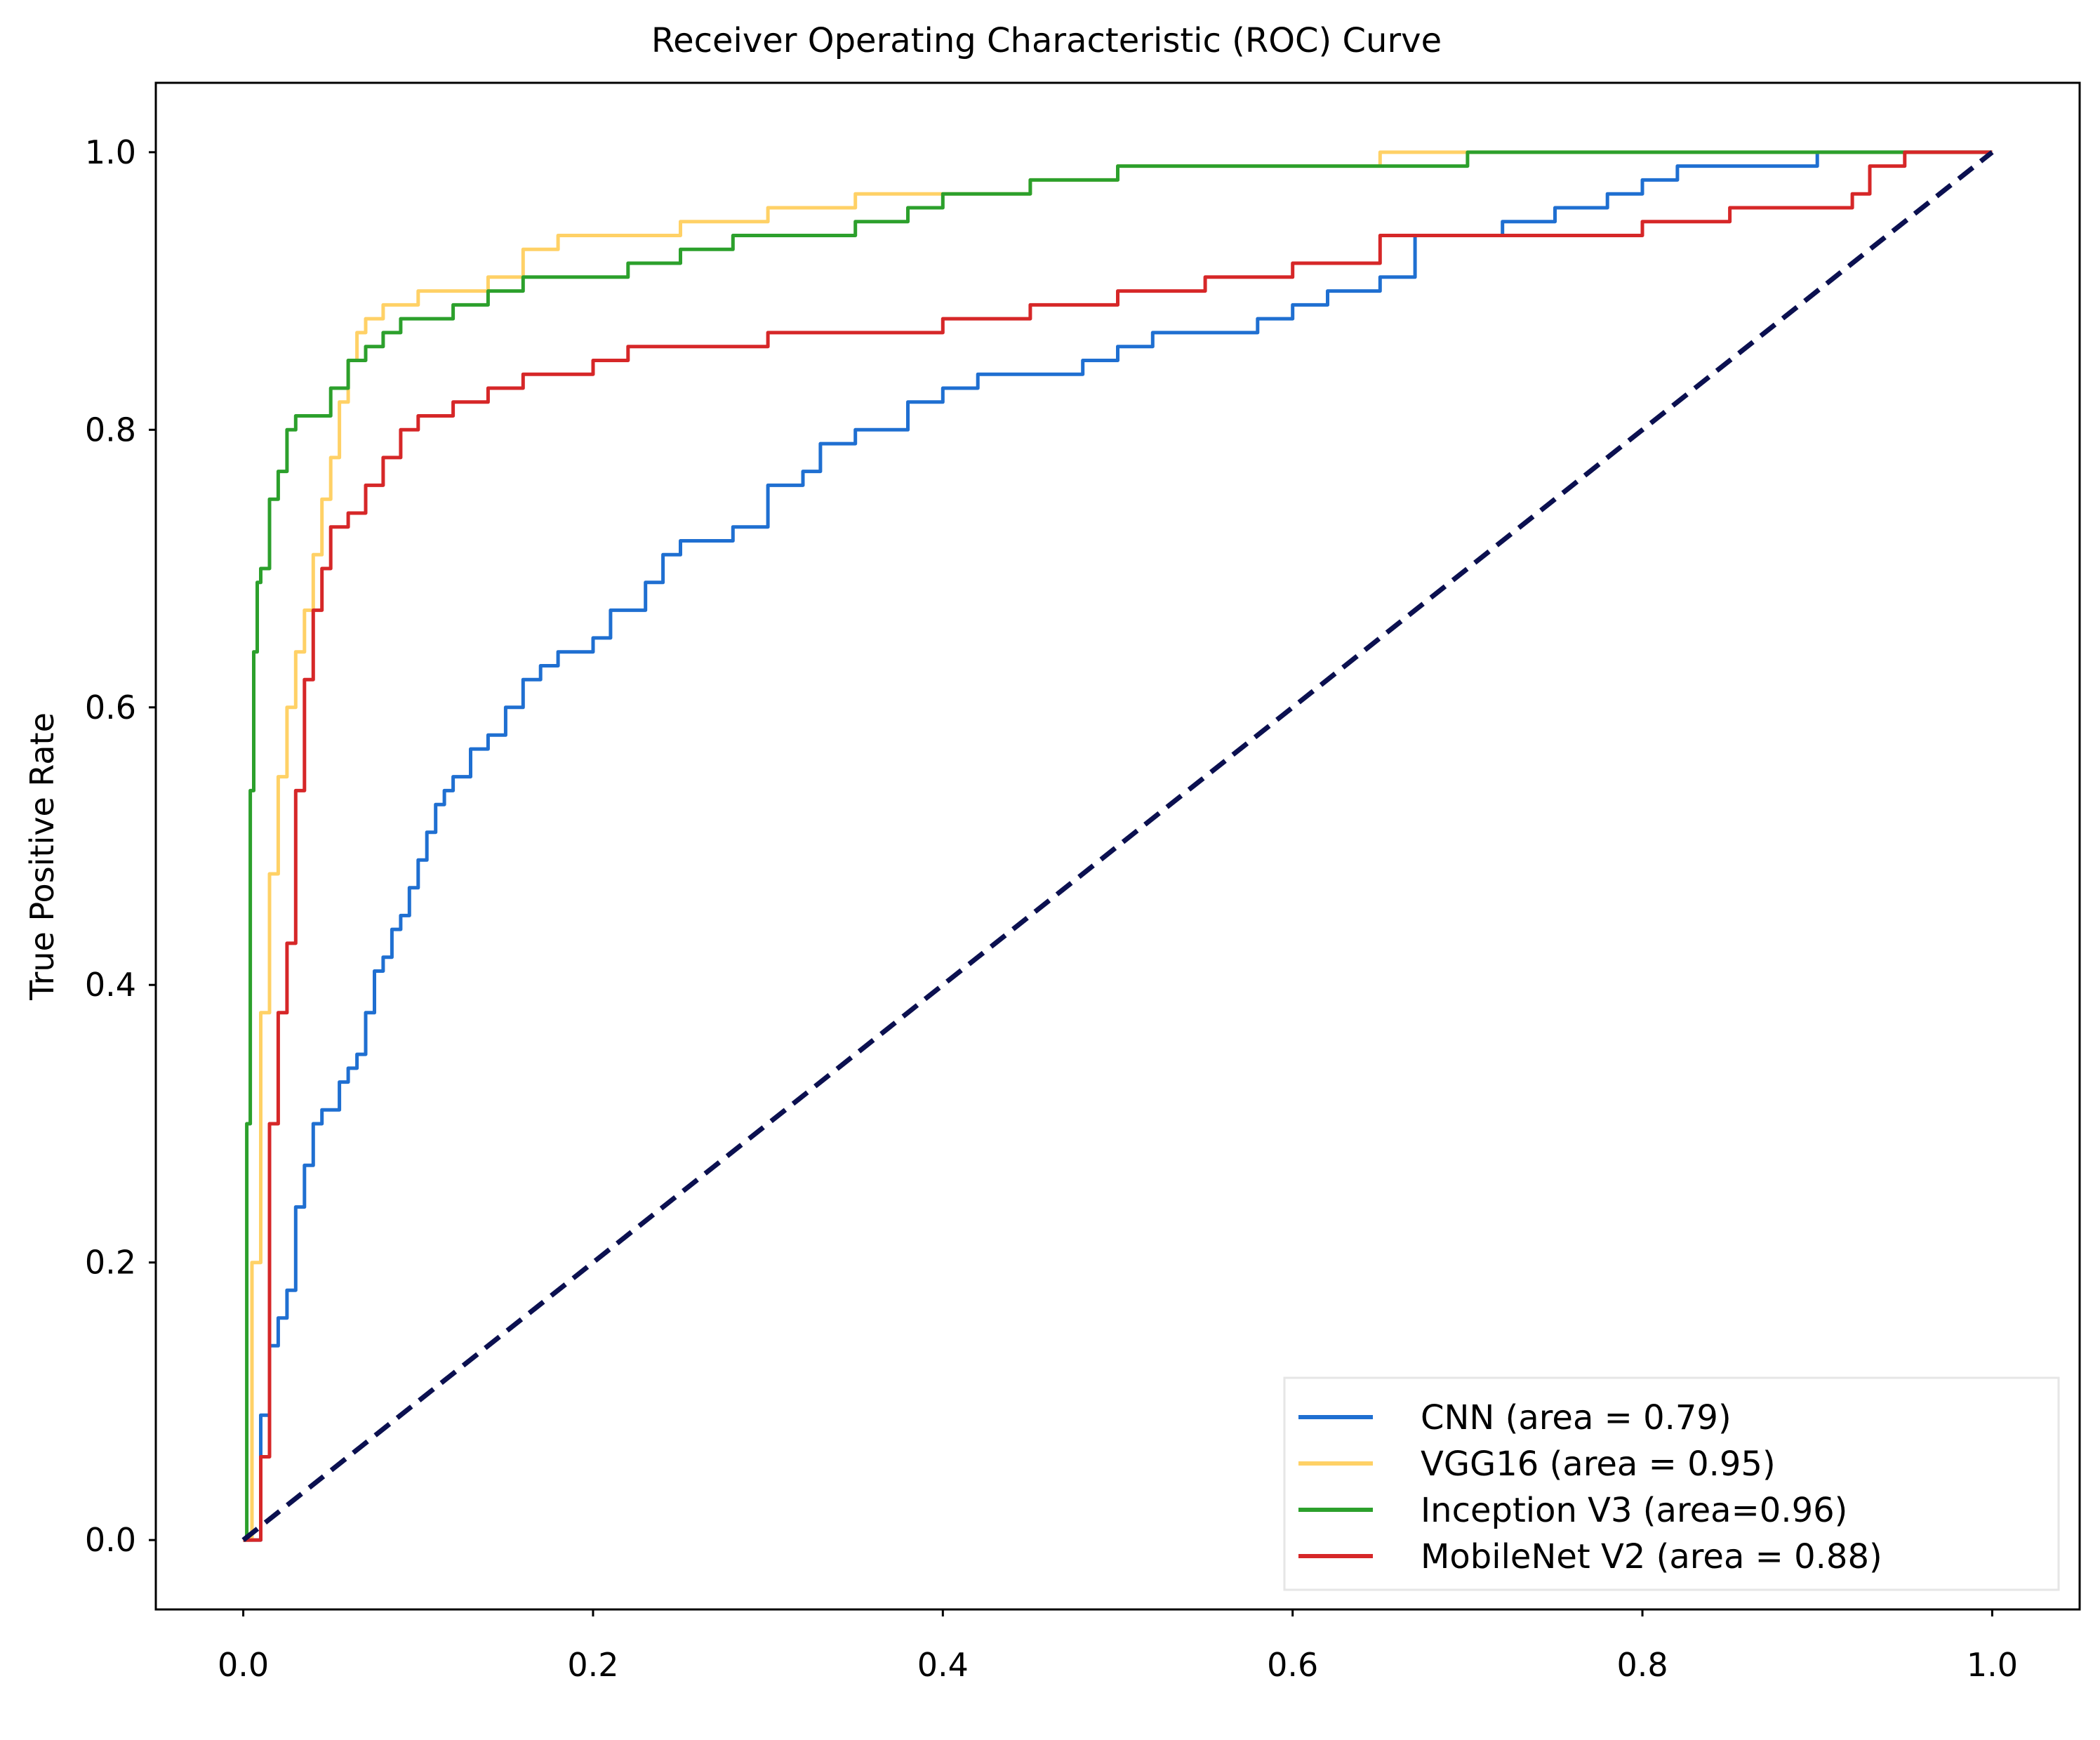 The height and width of the screenshot is (1740, 2100). I want to click on y-tick-label: 0.6, so click(110, 707).